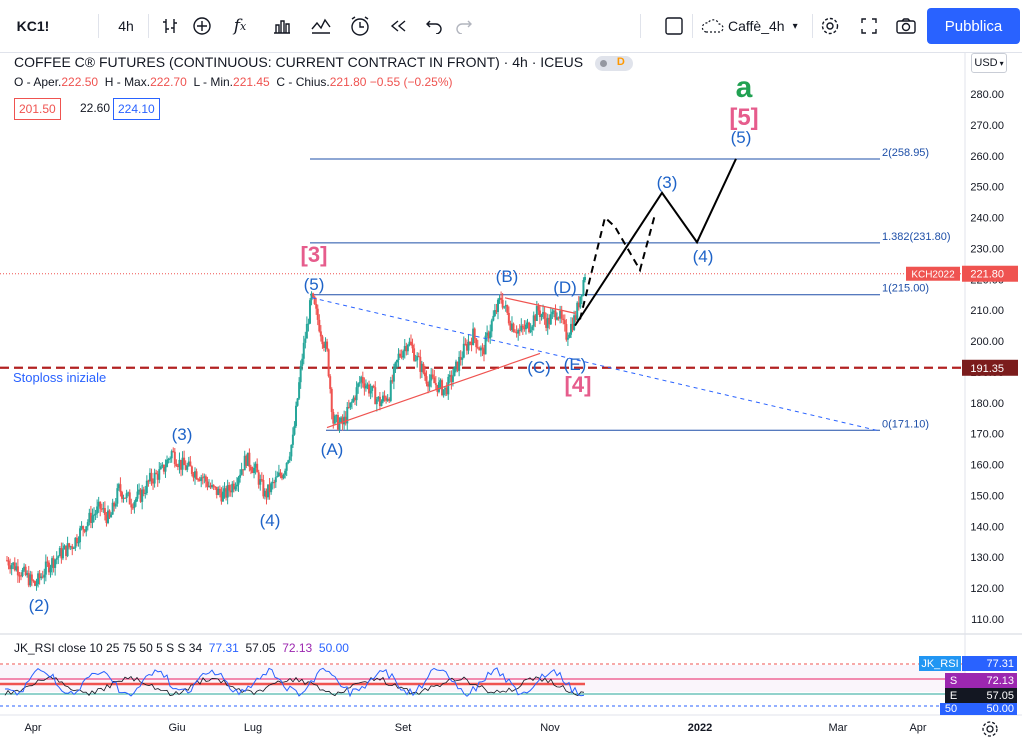  I want to click on buy-price-box: 224.10, so click(136, 109).